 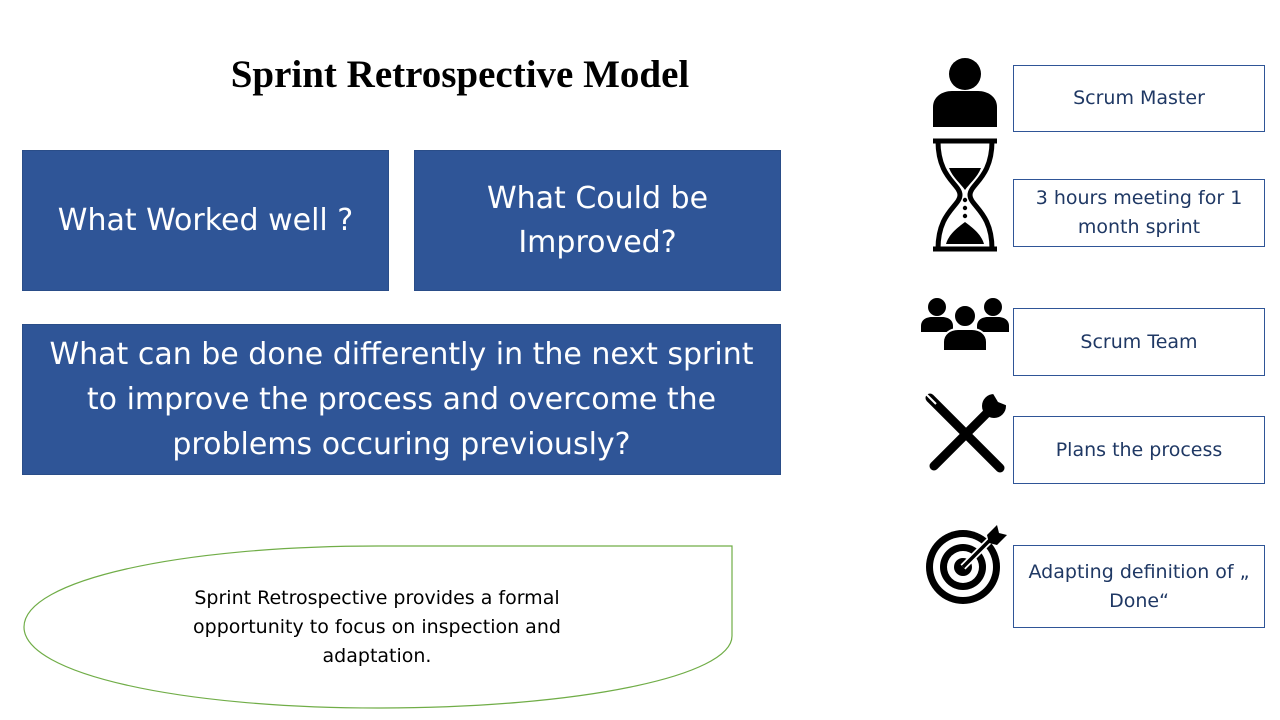 I want to click on aspect-label-meeting-duration: 3 hours meeting for 1 month sprint, so click(x=1139, y=213).